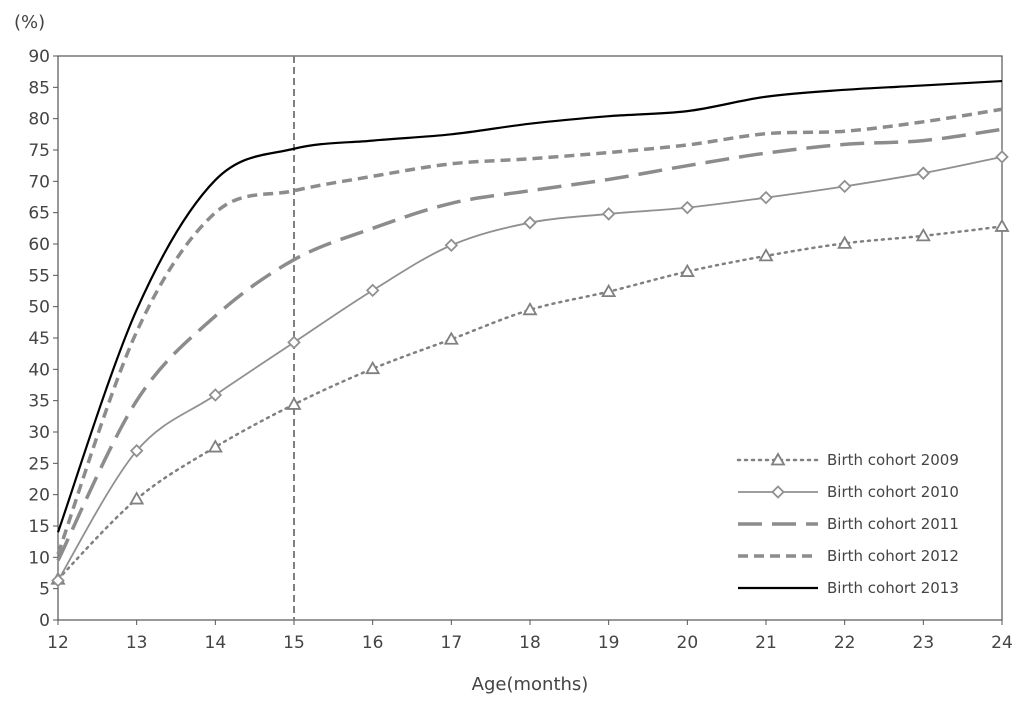  I want to click on y-tick-label: 80, so click(39, 120).